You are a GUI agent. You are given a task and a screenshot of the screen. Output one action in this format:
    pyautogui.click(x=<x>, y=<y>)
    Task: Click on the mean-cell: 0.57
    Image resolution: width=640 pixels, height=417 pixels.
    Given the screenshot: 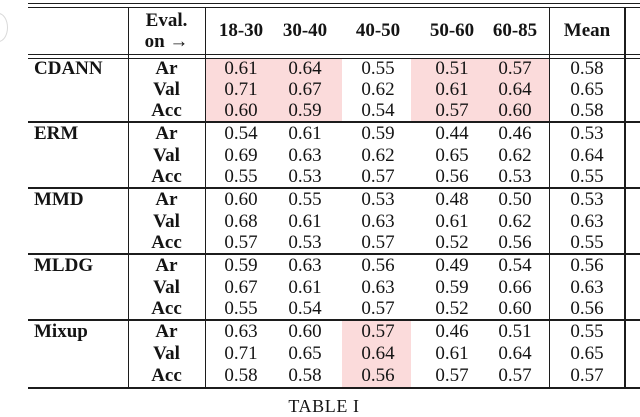 What is the action you would take?
    pyautogui.click(x=587, y=376)
    